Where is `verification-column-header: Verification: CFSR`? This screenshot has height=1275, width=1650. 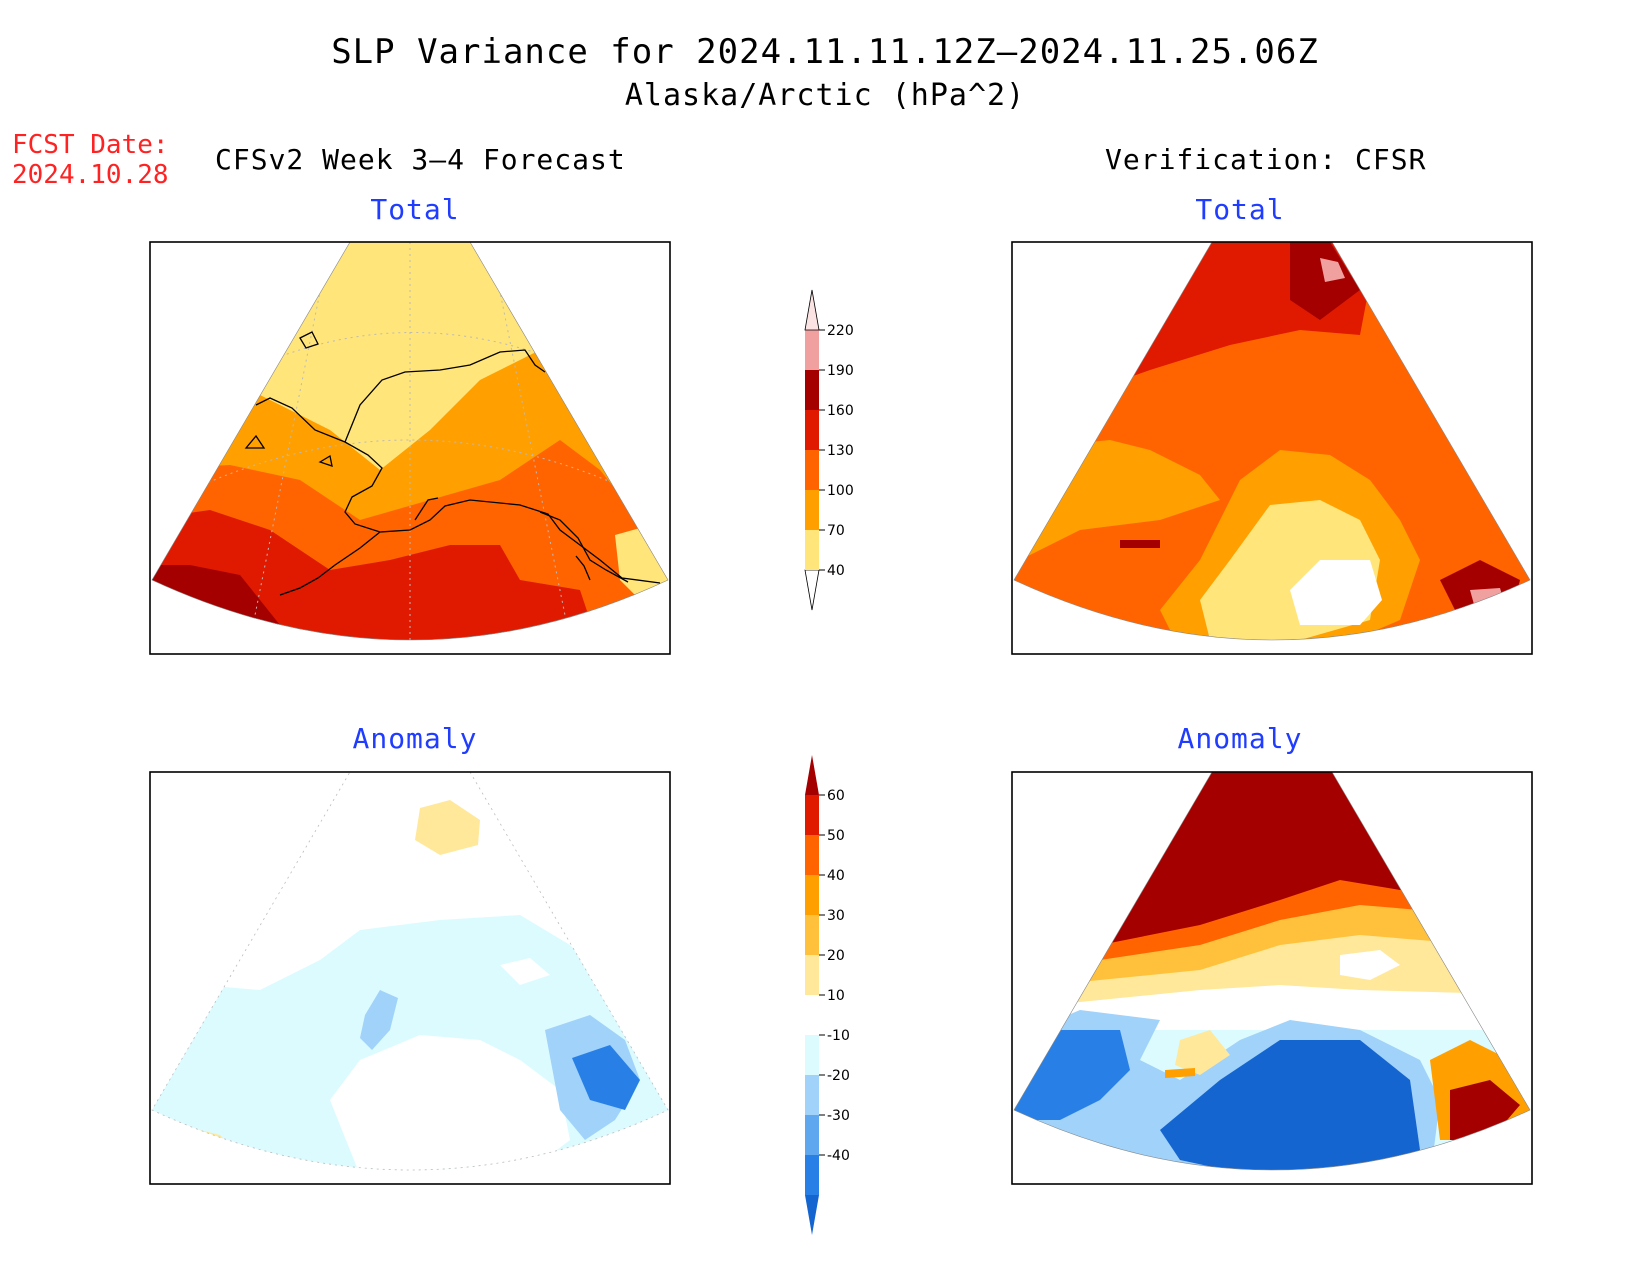 verification-column-header: Verification: CFSR is located at coordinates (1266, 159).